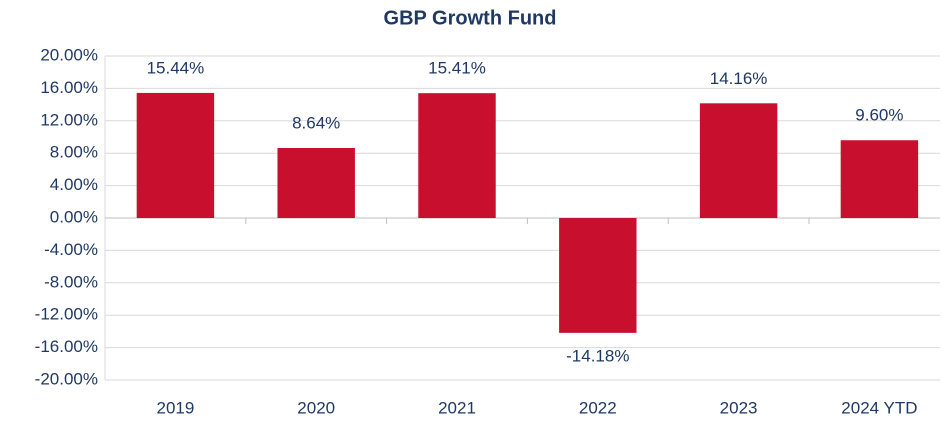 This screenshot has height=423, width=942. Describe the element at coordinates (598, 407) in the screenshot. I see `x-tick-label: 2022` at that location.